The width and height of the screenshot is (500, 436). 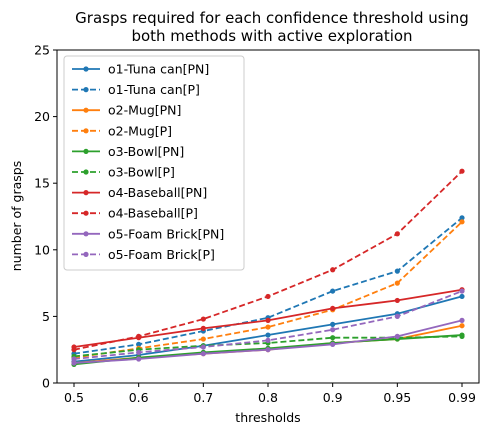 What do you see at coordinates (16, 216) in the screenshot?
I see `y-axis-label: number of grasps` at bounding box center [16, 216].